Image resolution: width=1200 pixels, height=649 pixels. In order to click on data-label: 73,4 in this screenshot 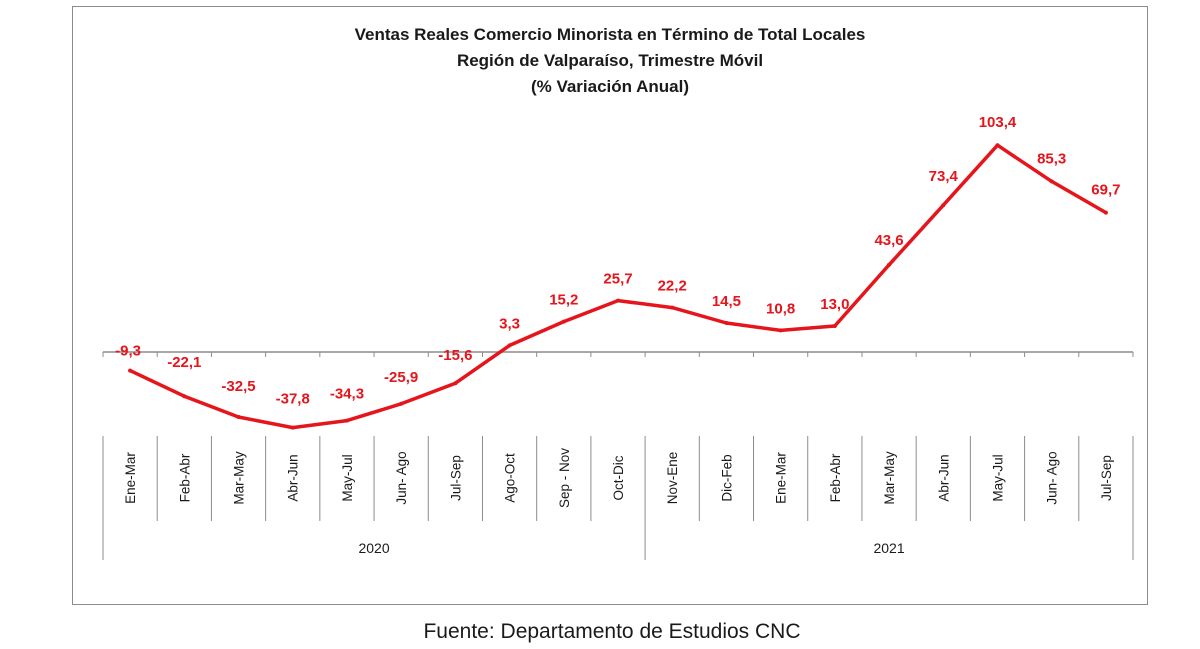, I will do `click(944, 176)`.